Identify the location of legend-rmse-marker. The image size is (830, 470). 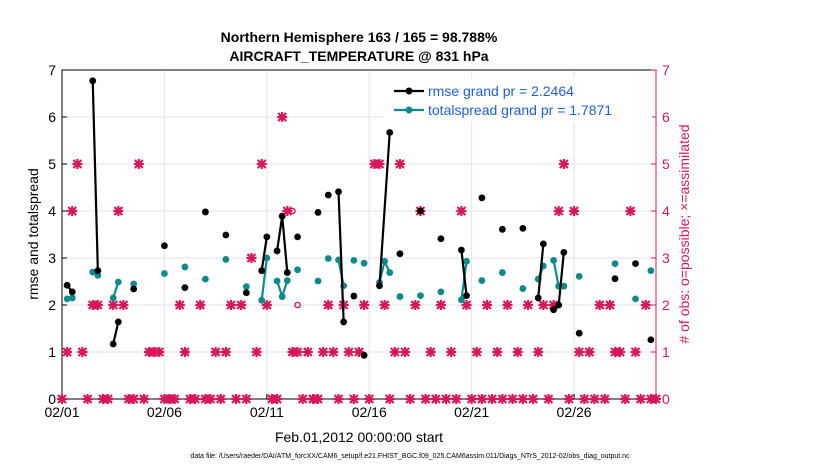
(409, 91).